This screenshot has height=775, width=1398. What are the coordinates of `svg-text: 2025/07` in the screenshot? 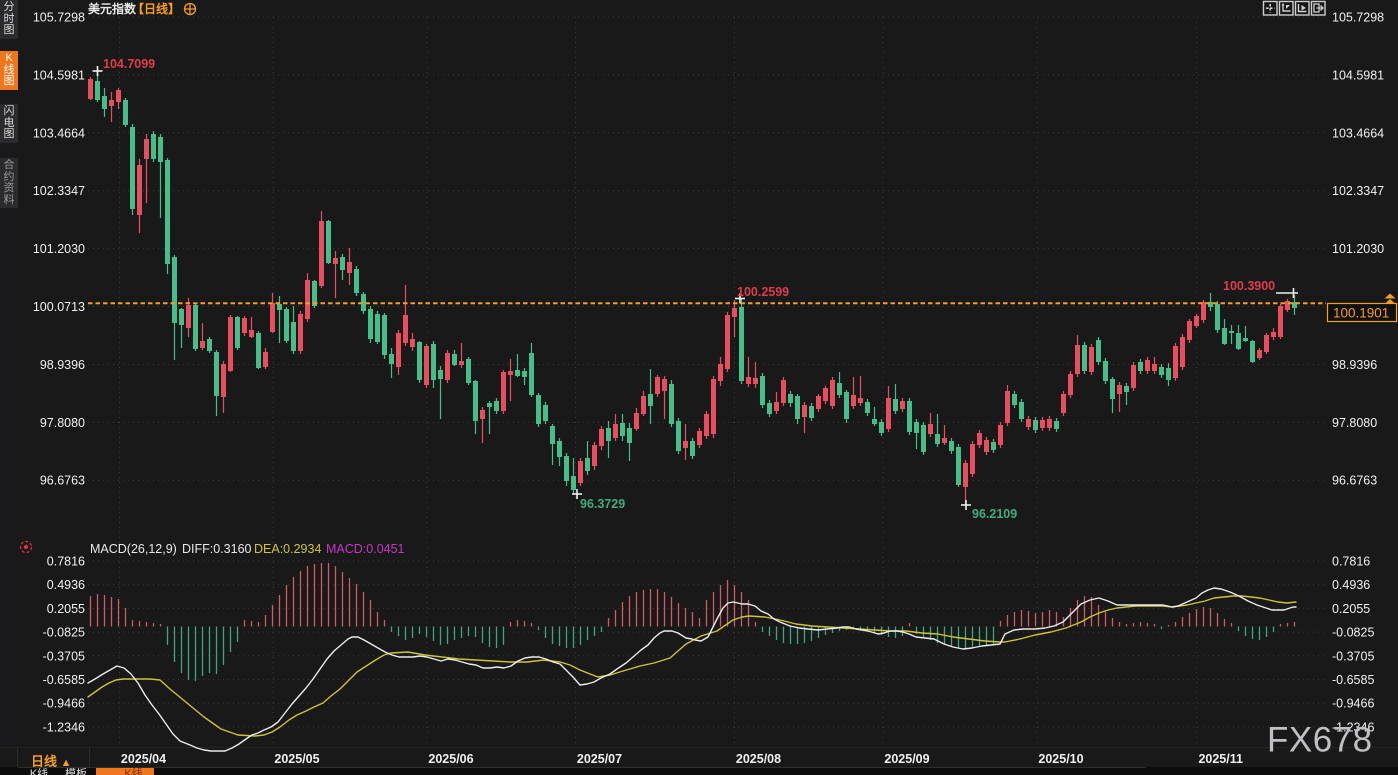 It's located at (599, 759).